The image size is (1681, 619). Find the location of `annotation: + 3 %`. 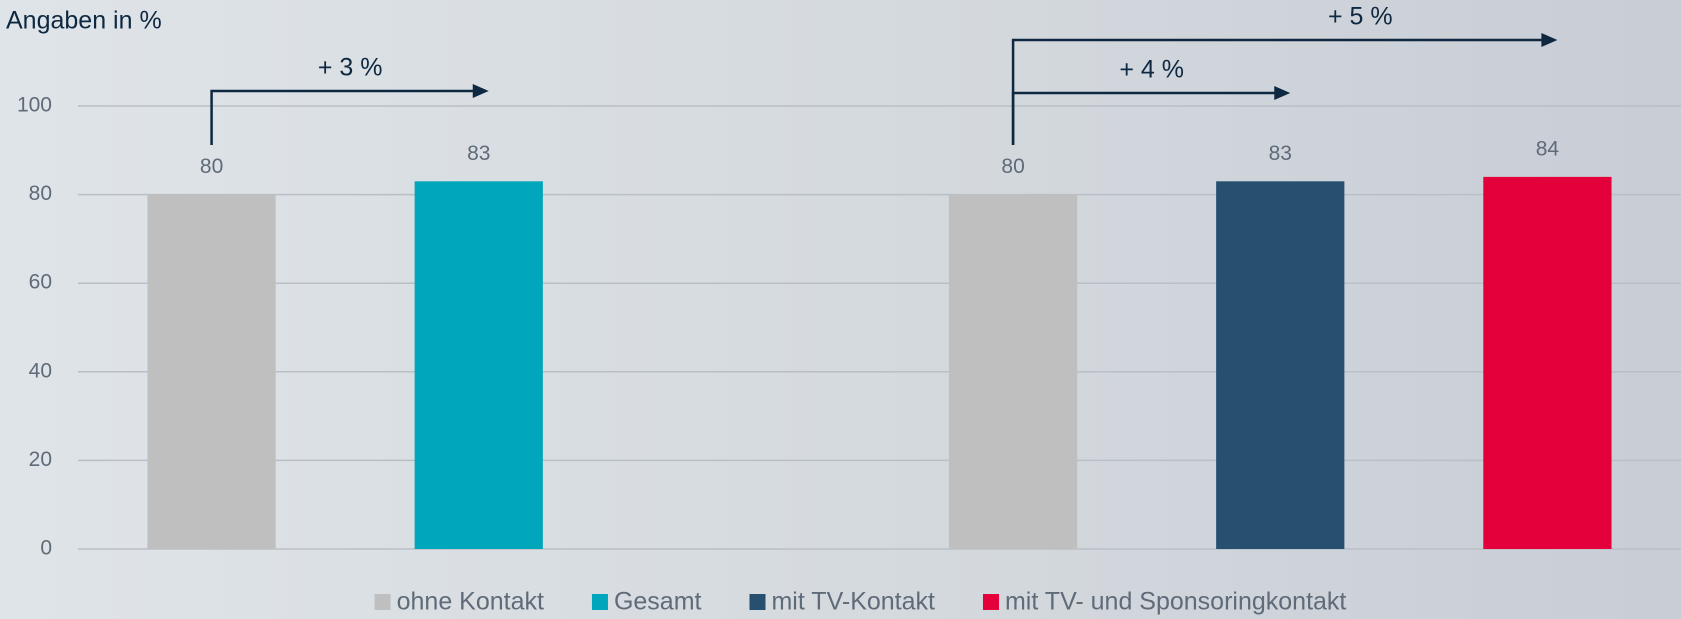

annotation: + 3 % is located at coordinates (350, 68).